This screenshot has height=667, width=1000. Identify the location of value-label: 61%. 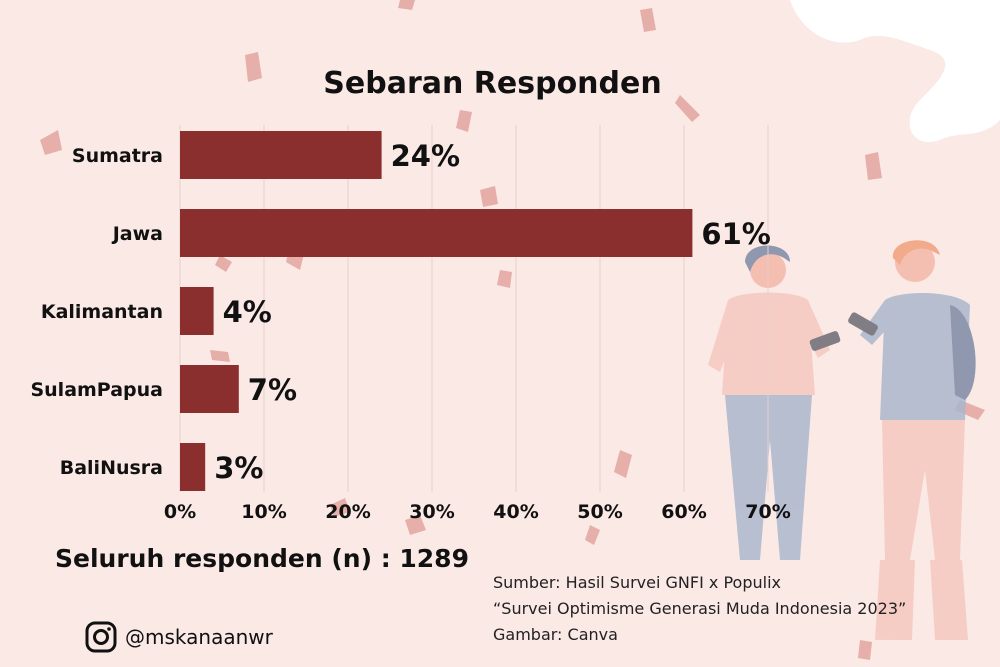
(735, 234).